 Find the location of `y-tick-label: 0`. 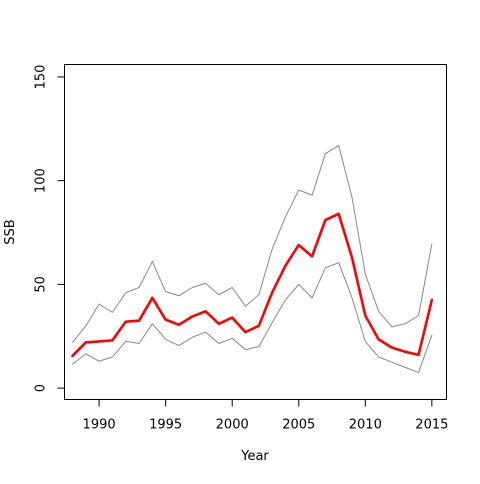

y-tick-label: 0 is located at coordinates (41, 388).